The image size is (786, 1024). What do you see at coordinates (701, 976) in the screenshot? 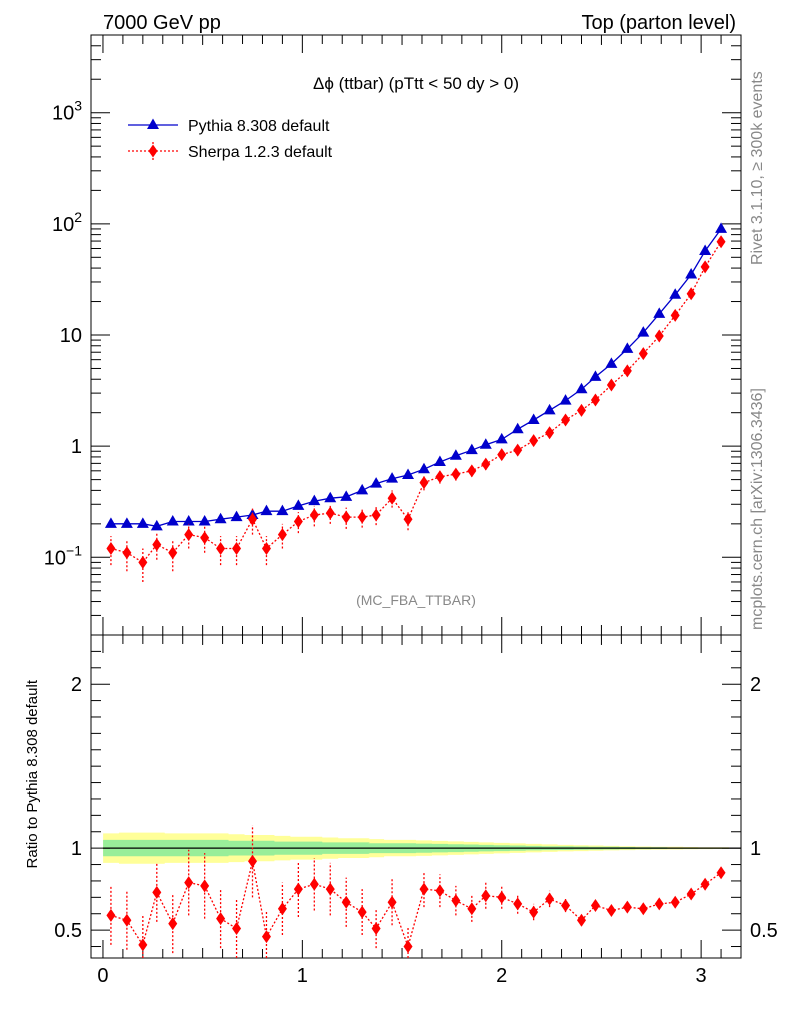
I see `ratio-x-tick-label: 3` at bounding box center [701, 976].